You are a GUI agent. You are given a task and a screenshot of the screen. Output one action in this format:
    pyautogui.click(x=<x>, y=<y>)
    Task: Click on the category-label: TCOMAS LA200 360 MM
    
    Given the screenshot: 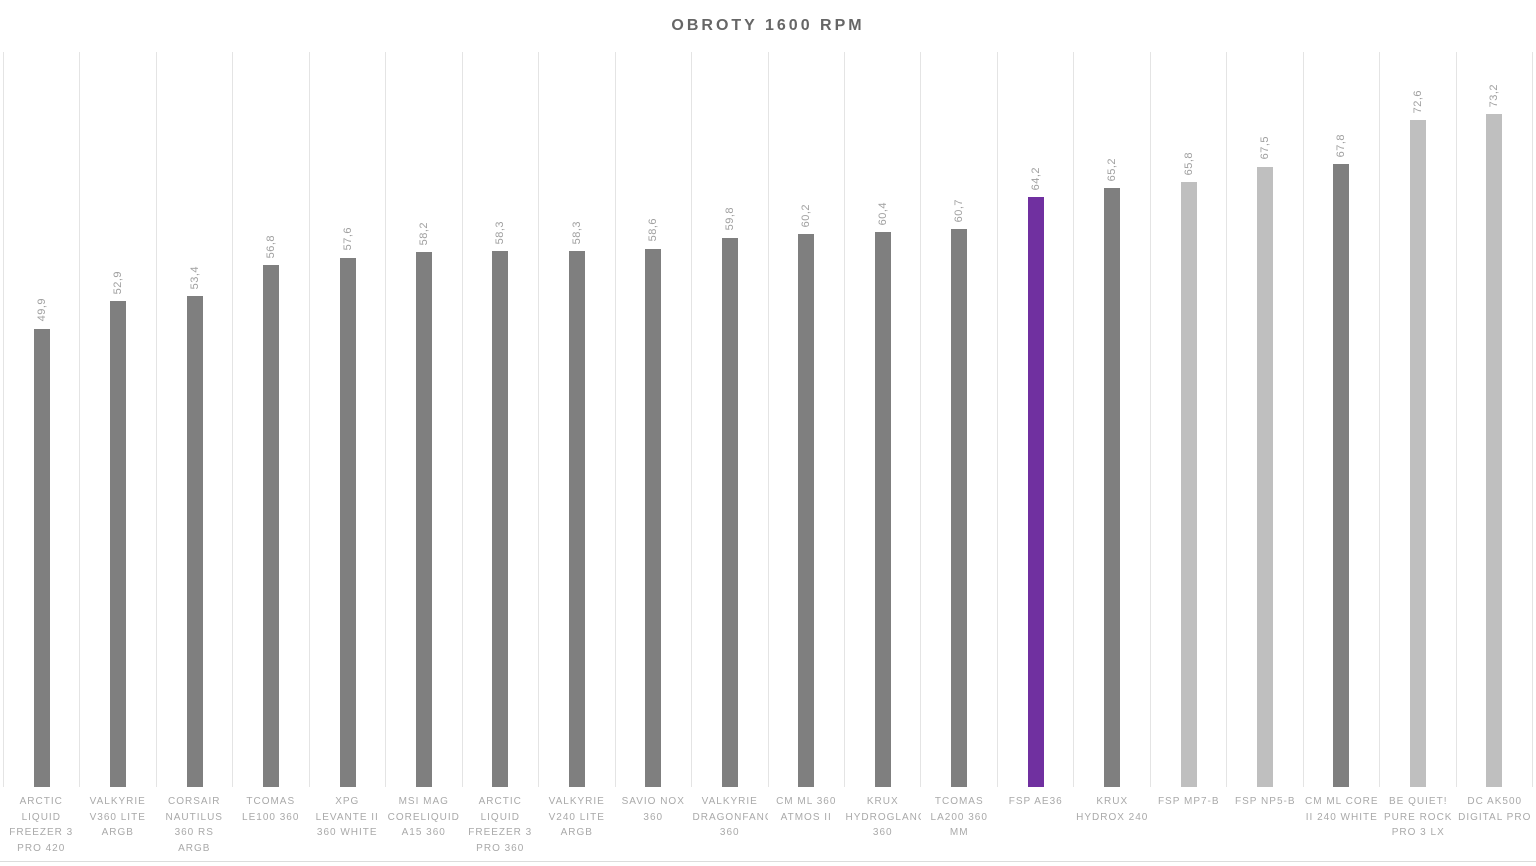 What is the action you would take?
    pyautogui.click(x=959, y=817)
    